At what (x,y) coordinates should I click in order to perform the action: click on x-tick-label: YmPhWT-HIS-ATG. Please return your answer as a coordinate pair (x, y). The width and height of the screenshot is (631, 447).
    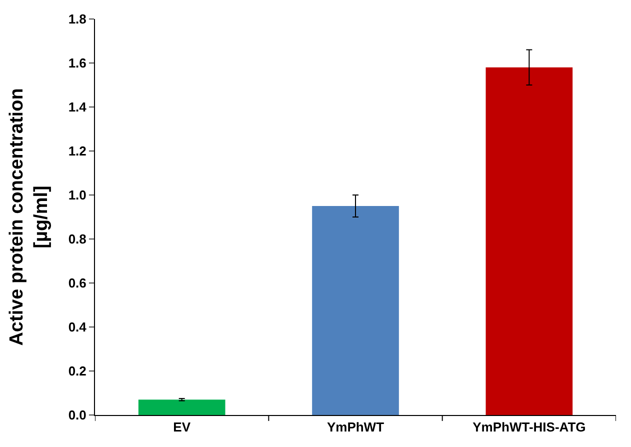
    Looking at the image, I should click on (529, 427).